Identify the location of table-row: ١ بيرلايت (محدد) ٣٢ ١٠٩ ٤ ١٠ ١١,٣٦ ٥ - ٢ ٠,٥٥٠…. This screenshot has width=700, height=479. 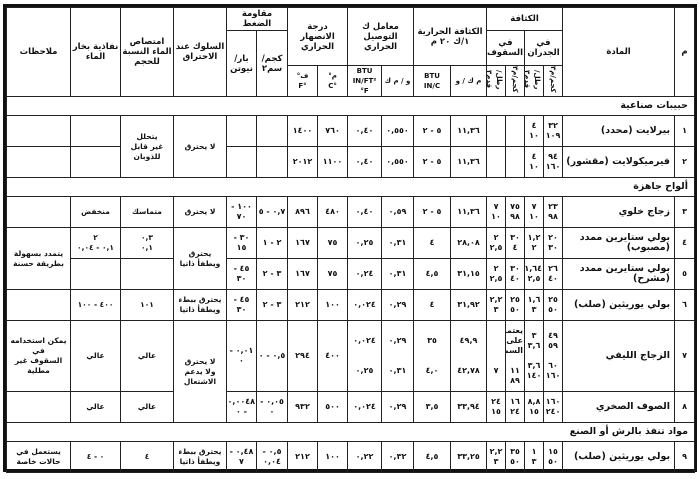
(351, 146).